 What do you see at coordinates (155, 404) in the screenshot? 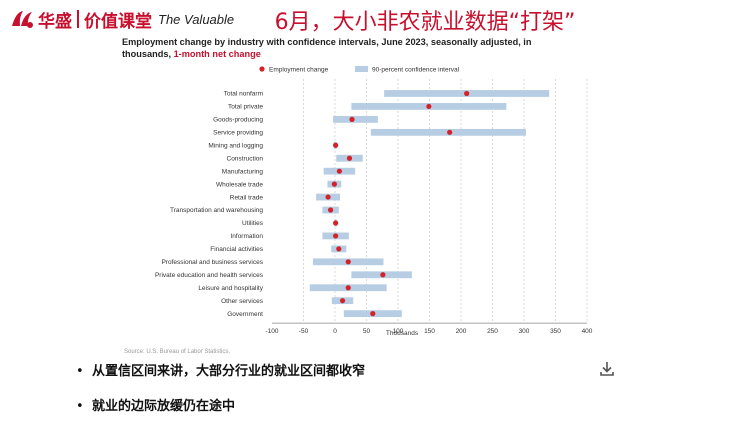
I see `bullet-item-2: 就业的边际放缓仍在途中` at bounding box center [155, 404].